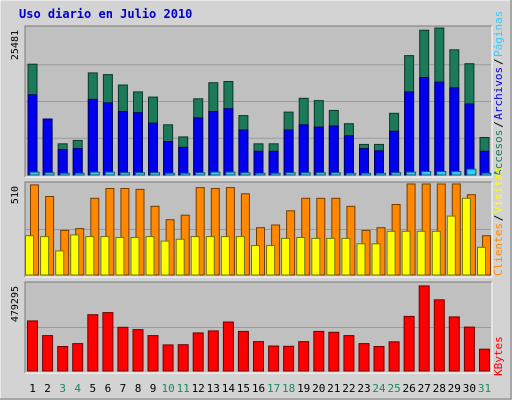 Image resolution: width=512 pixels, height=400 pixels. I want to click on day-label: 4, so click(77, 388).